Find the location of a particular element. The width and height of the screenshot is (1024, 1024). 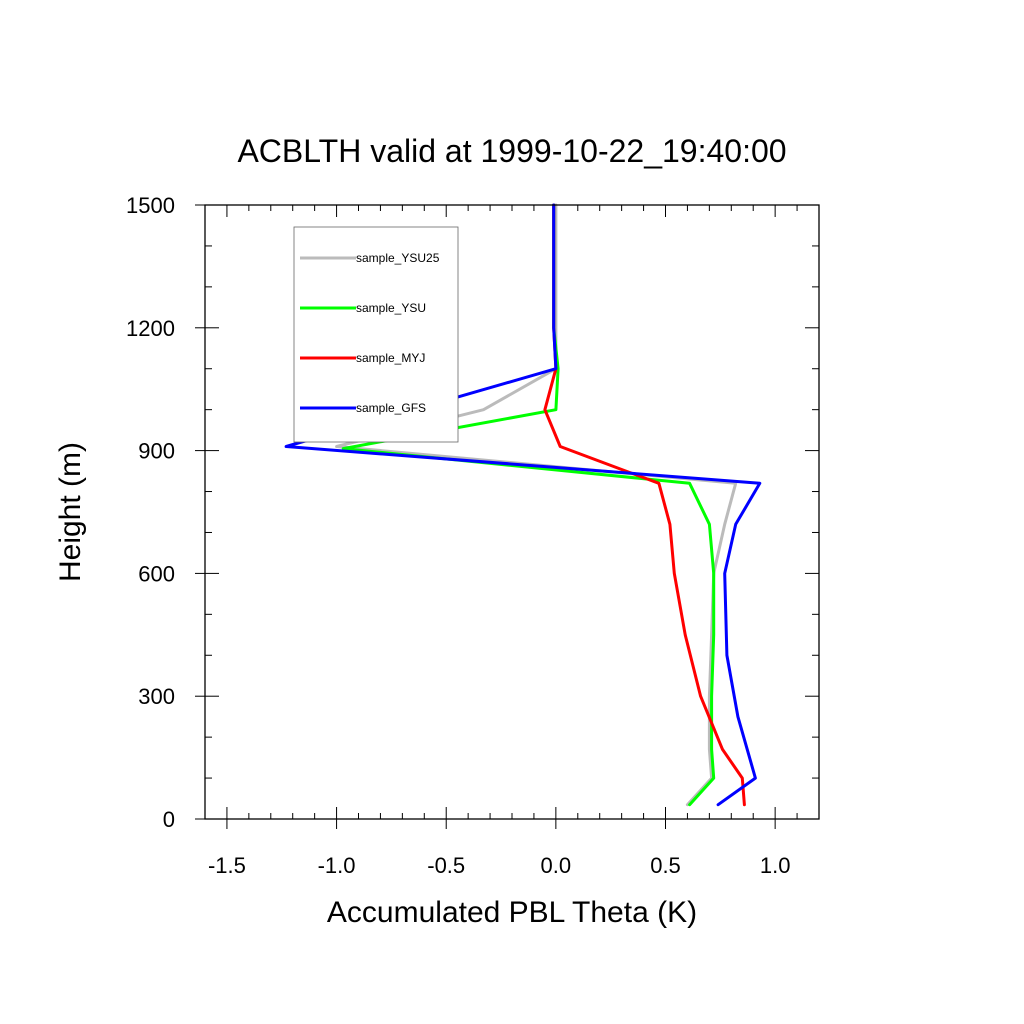

y-tick-label: 600 is located at coordinates (156, 573).